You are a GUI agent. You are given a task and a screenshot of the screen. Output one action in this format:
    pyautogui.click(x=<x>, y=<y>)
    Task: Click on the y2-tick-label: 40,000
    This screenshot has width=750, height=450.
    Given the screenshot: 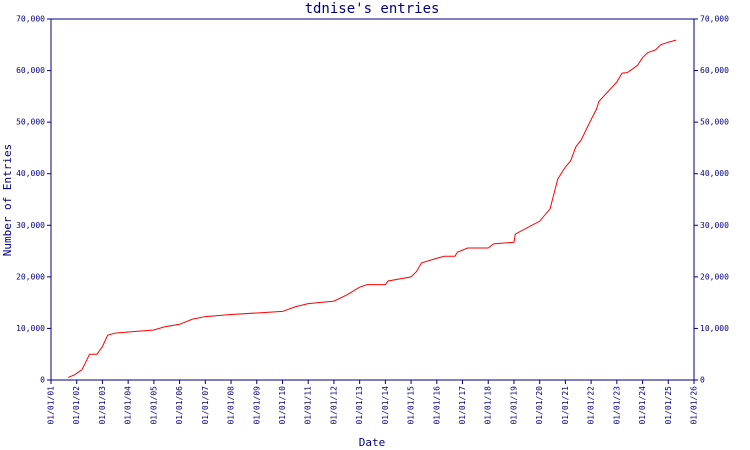 What is the action you would take?
    pyautogui.click(x=714, y=173)
    